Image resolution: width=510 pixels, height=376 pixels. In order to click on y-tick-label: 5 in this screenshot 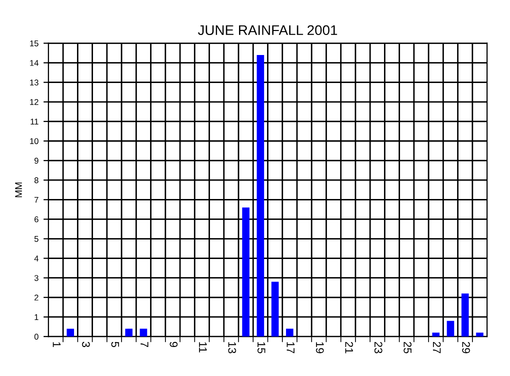, I will do `click(36, 239)`.